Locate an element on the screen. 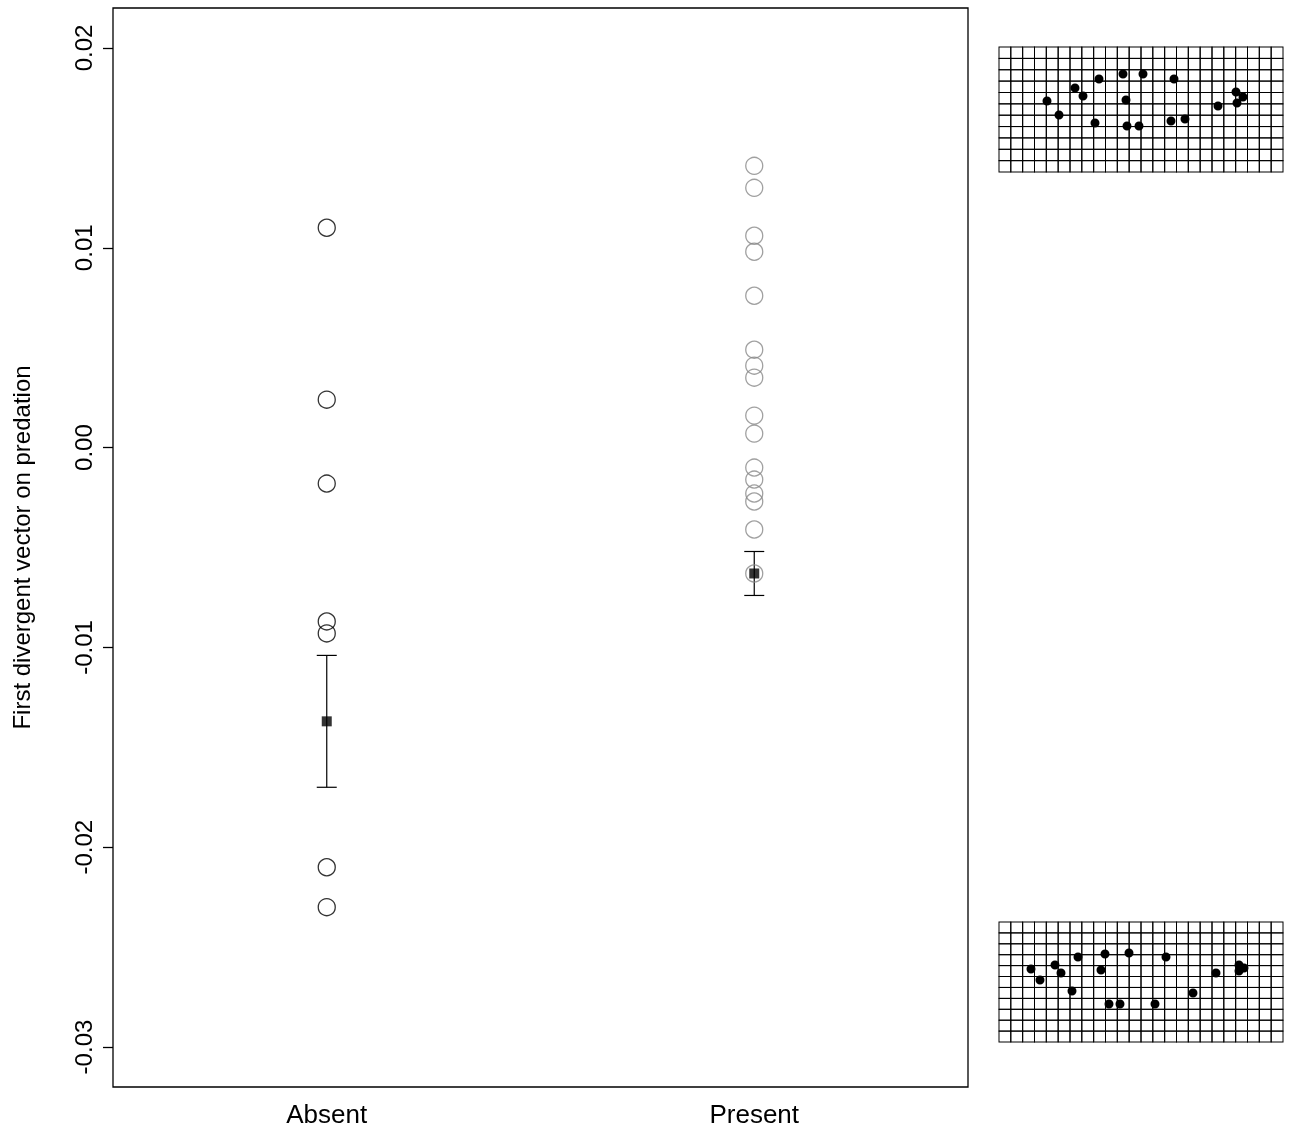 This screenshot has height=1142, width=1298. x-tick-label: Absent is located at coordinates (327, 1114).